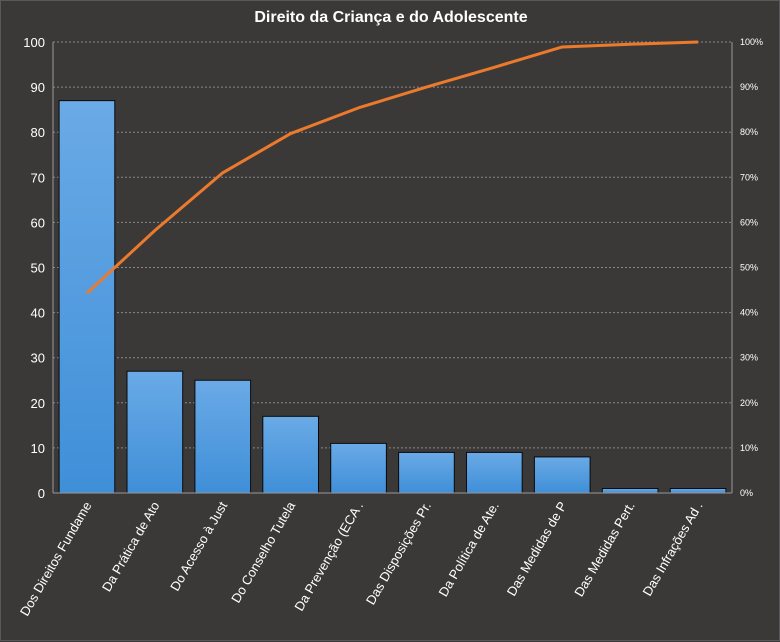 This screenshot has height=642, width=780. Describe the element at coordinates (751, 42) in the screenshot. I see `y2-tick-label: 100%` at that location.